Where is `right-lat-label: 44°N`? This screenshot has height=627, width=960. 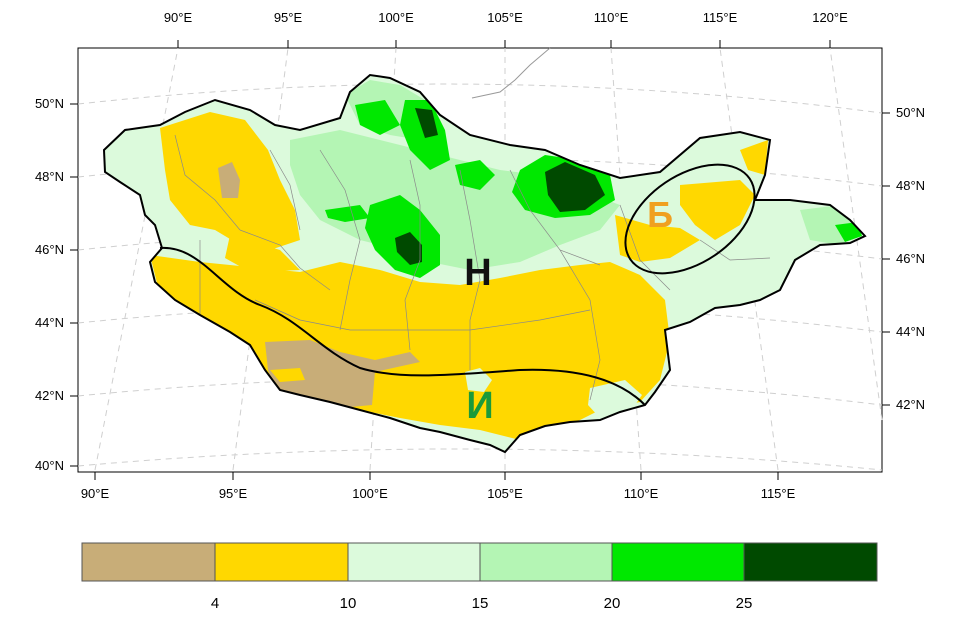
right-lat-label: 44°N is located at coordinates (910, 331).